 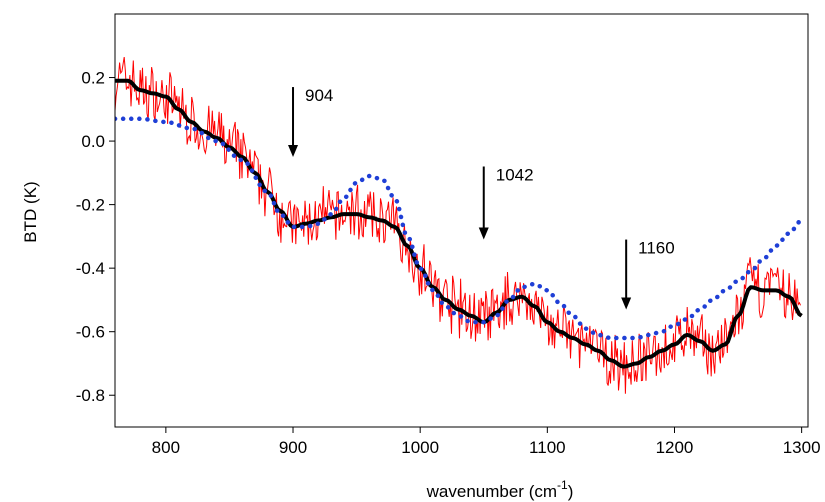 What do you see at coordinates (802, 447) in the screenshot?
I see `x-tick-label: 1300` at bounding box center [802, 447].